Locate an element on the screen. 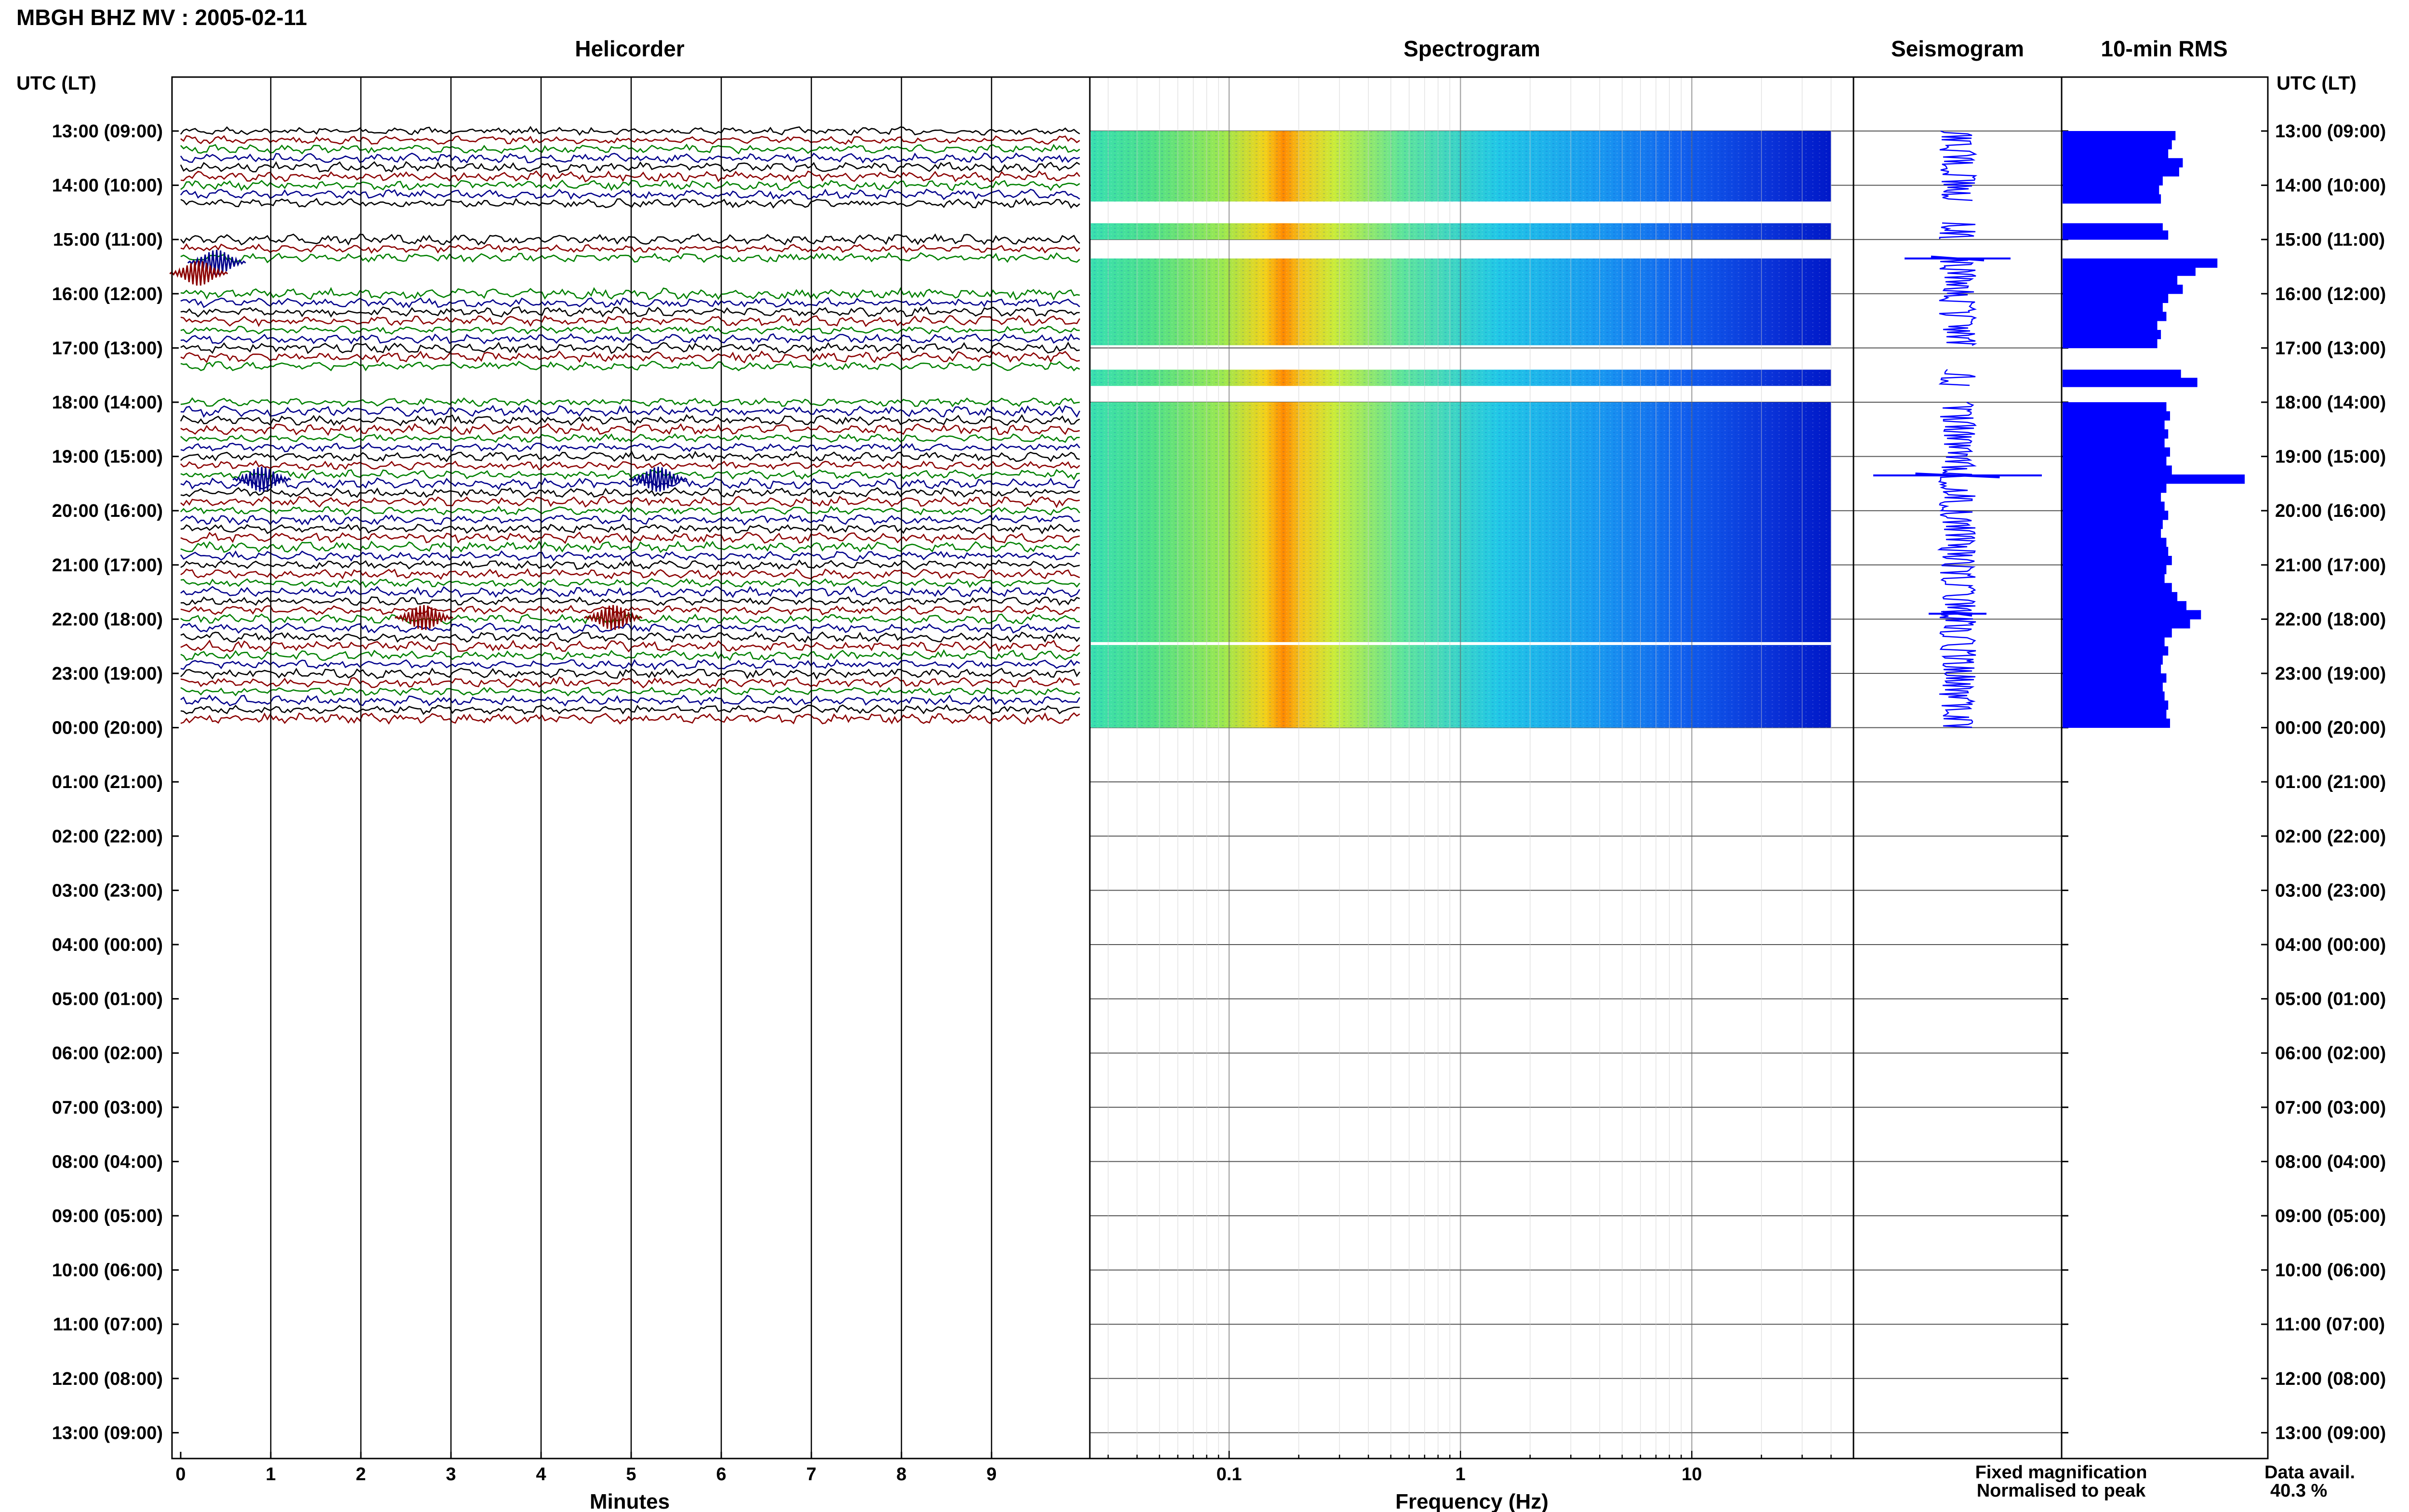 Image resolution: width=2409 pixels, height=1512 pixels. hour-label-right: 08:00 (04:00) is located at coordinates (2330, 1162).